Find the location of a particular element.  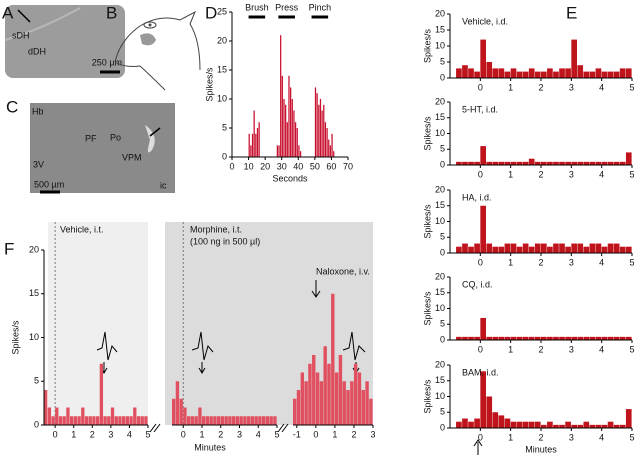

y-tick-label: 25 is located at coordinates (222, 11).